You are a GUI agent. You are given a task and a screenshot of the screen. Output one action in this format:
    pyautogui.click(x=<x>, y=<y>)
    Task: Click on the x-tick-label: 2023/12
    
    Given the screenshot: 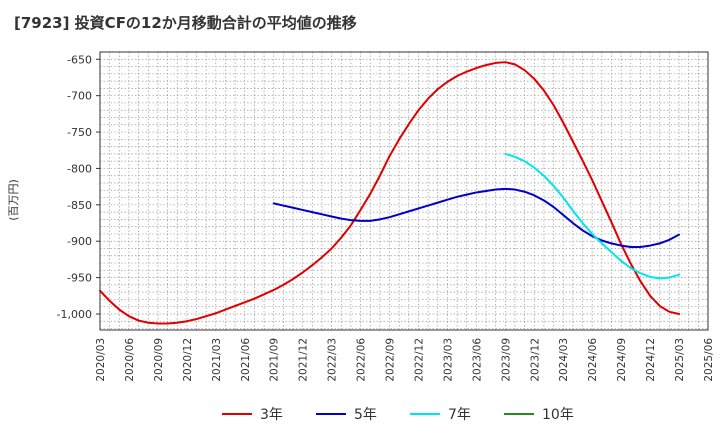 What is the action you would take?
    pyautogui.click(x=535, y=360)
    